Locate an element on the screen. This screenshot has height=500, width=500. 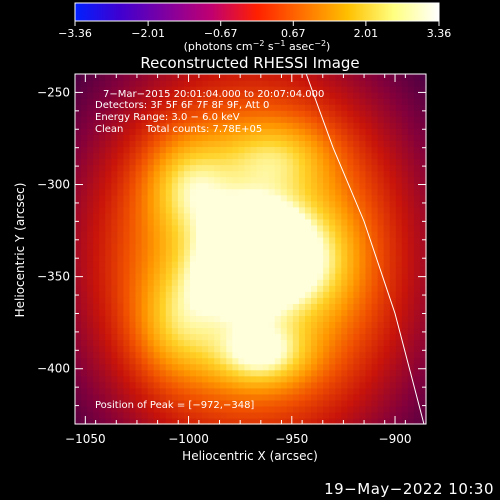
colorbar-tick-label: 3.36 is located at coordinates (439, 33).